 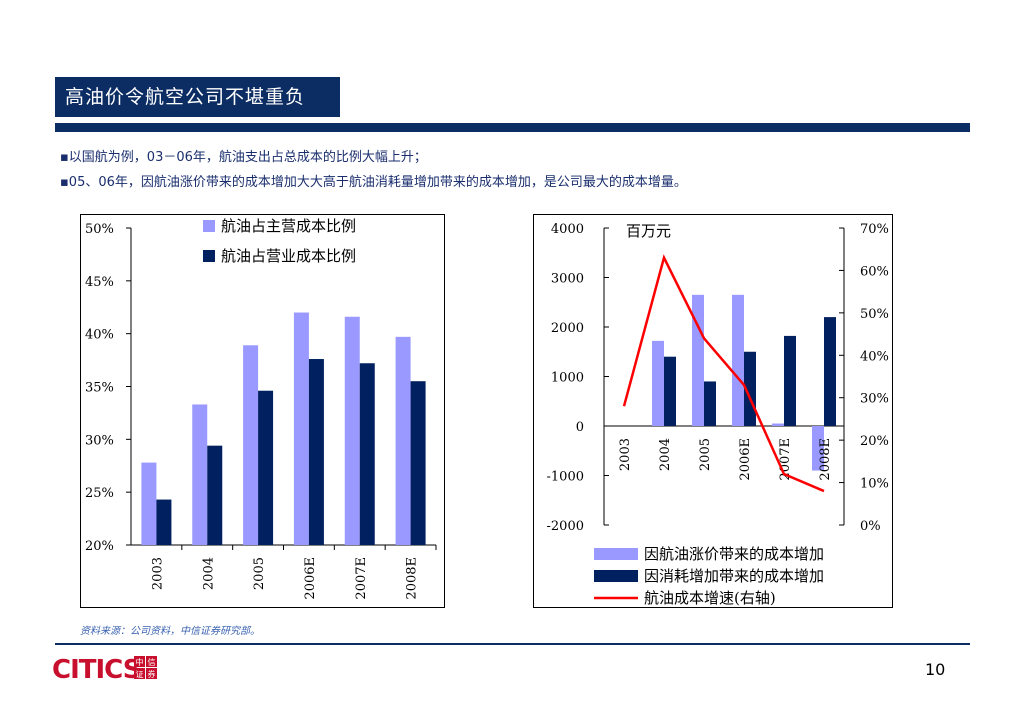 What do you see at coordinates (288, 226) in the screenshot?
I see `legend-label: 航油占主营成本比例` at bounding box center [288, 226].